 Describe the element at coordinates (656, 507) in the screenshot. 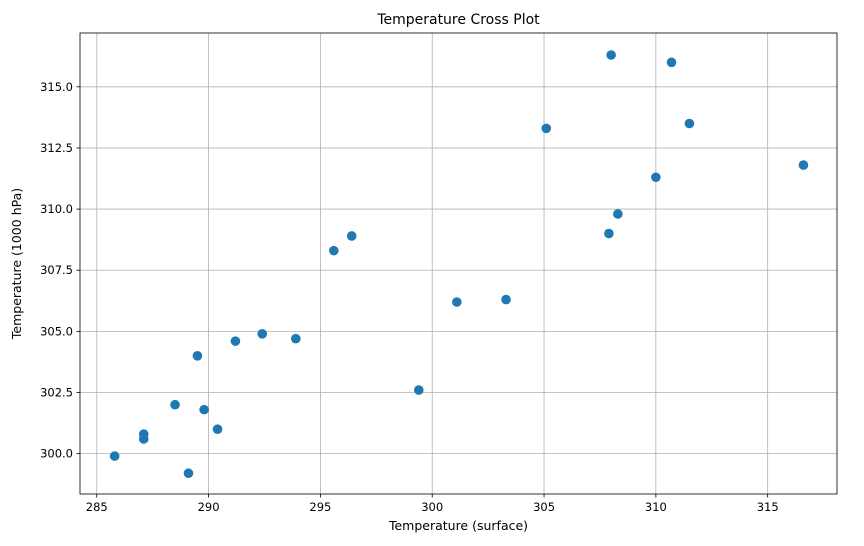

I see `x-tick-label: 310` at that location.